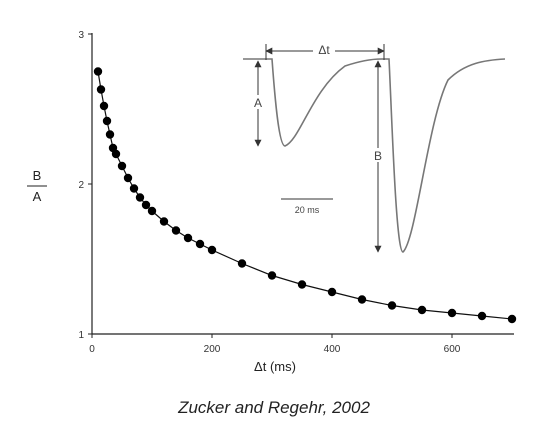  What do you see at coordinates (212, 349) in the screenshot?
I see `x-tick-label: 200` at bounding box center [212, 349].